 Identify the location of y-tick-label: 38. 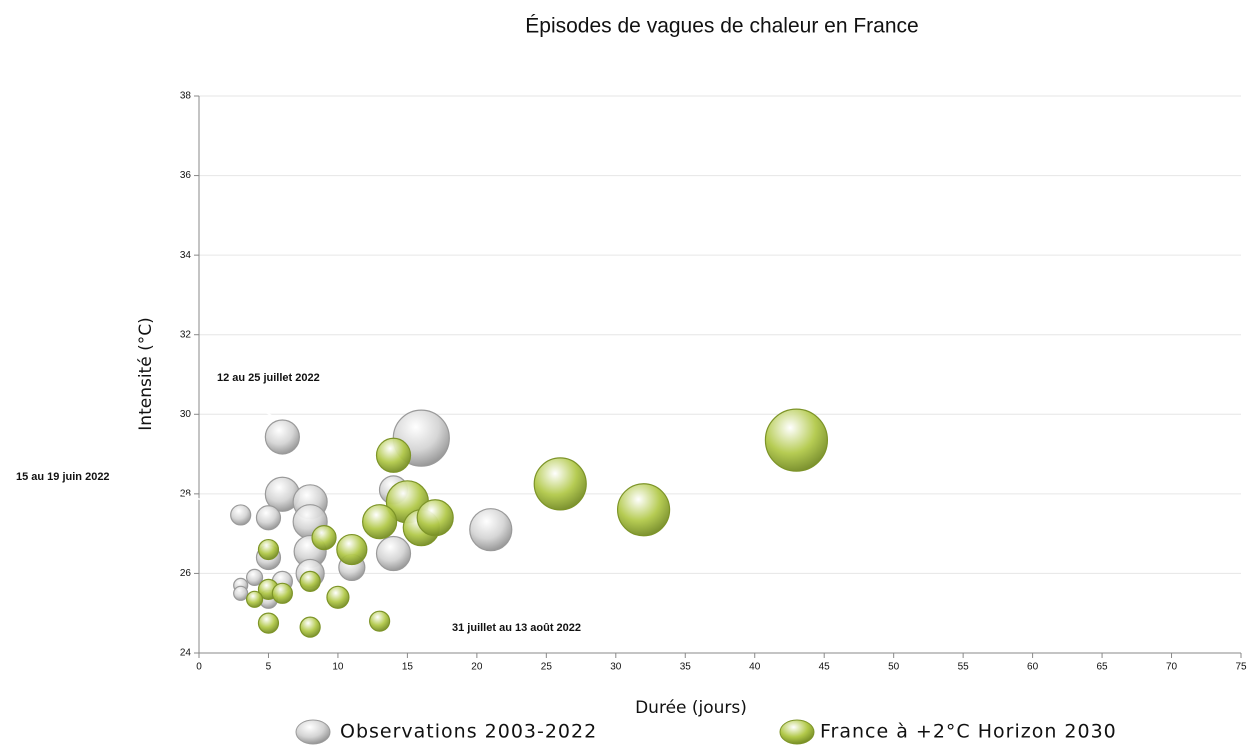
(186, 96).